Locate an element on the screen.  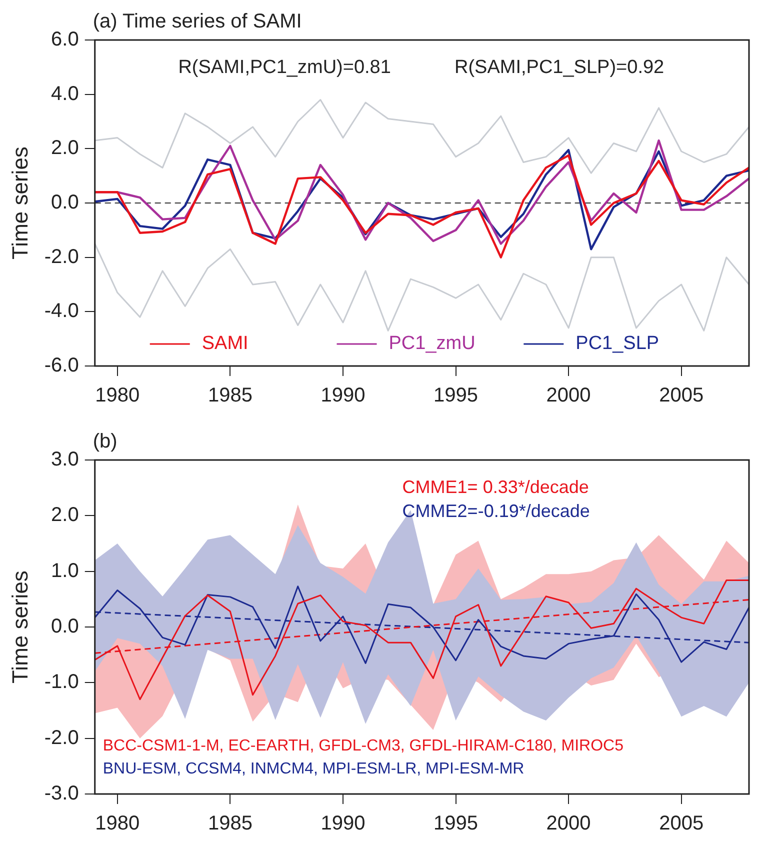
annotation: R(SAMI,PC1_zmU)=0.81 is located at coordinates (284, 67).